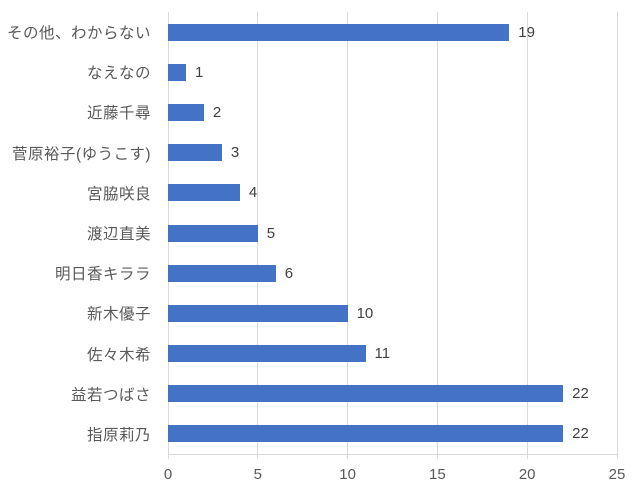 Image resolution: width=640 pixels, height=499 pixels. What do you see at coordinates (289, 273) in the screenshot?
I see `data-label: 6` at bounding box center [289, 273].